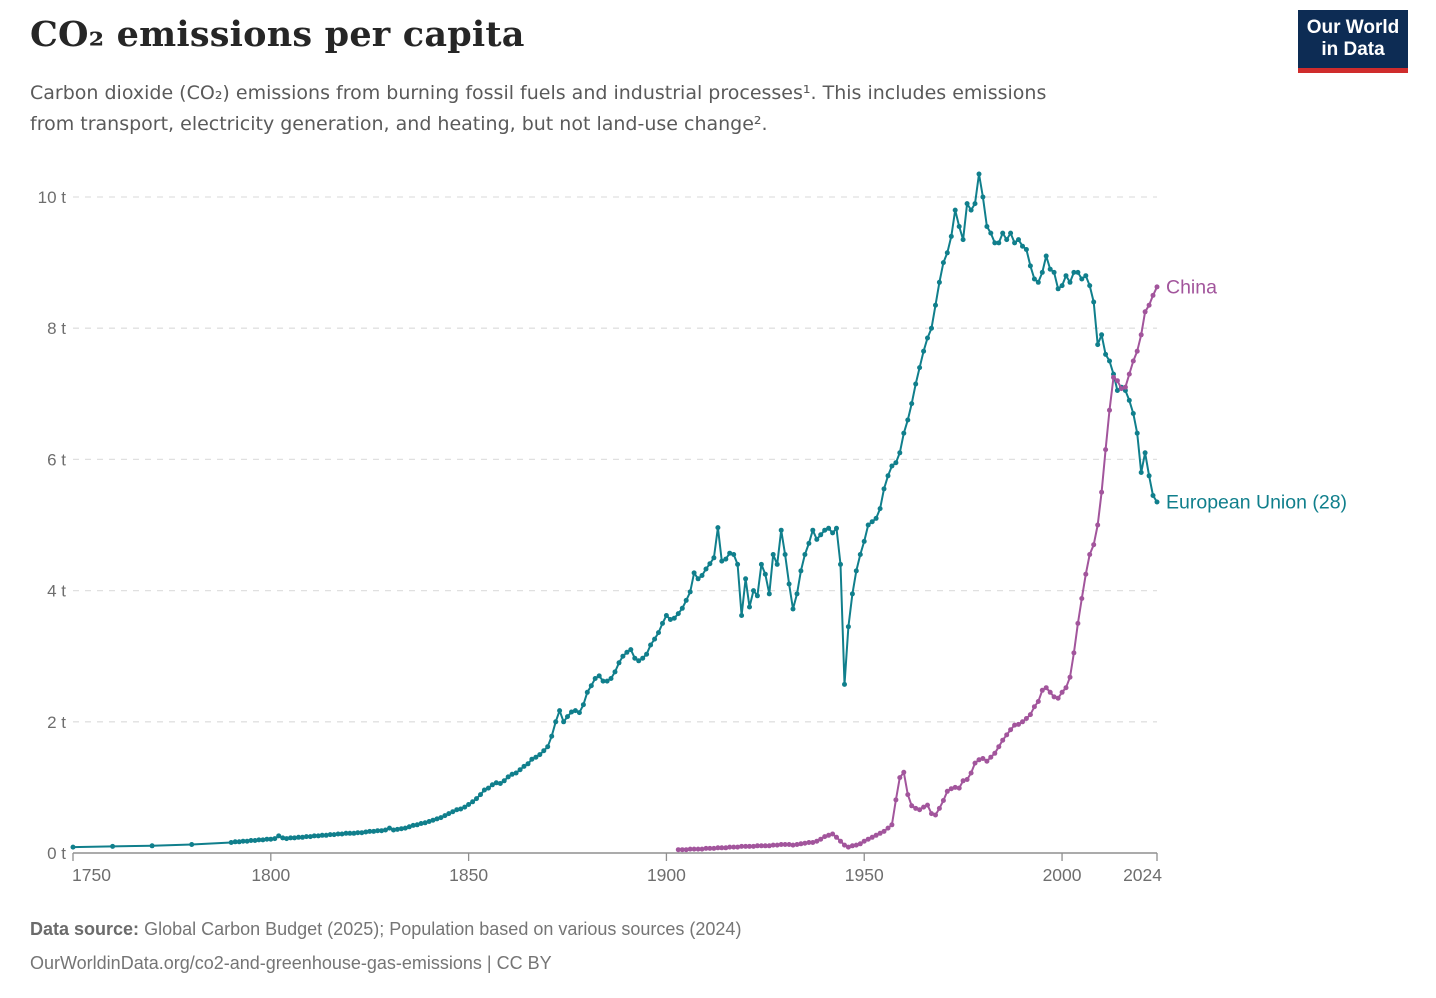 Image resolution: width=1436 pixels, height=998 pixels. I want to click on series-label-european-union-28: European Union (28), so click(1256, 503).